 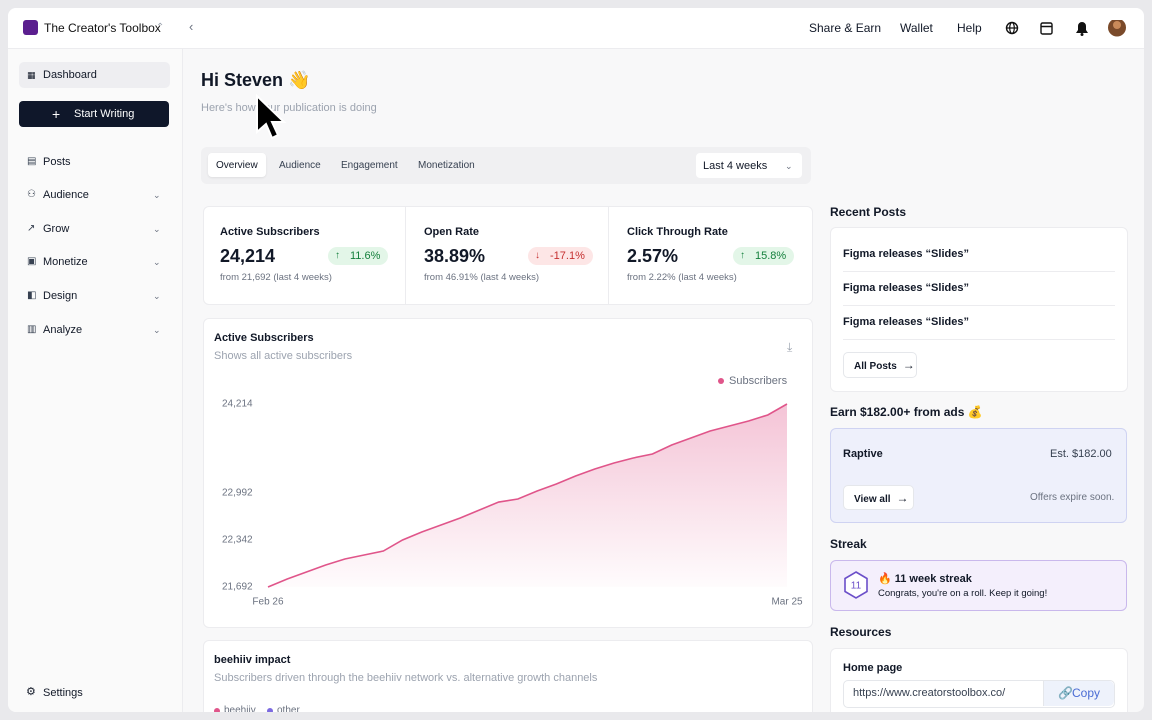 What do you see at coordinates (1082, 29) in the screenshot?
I see `bell-icon` at bounding box center [1082, 29].